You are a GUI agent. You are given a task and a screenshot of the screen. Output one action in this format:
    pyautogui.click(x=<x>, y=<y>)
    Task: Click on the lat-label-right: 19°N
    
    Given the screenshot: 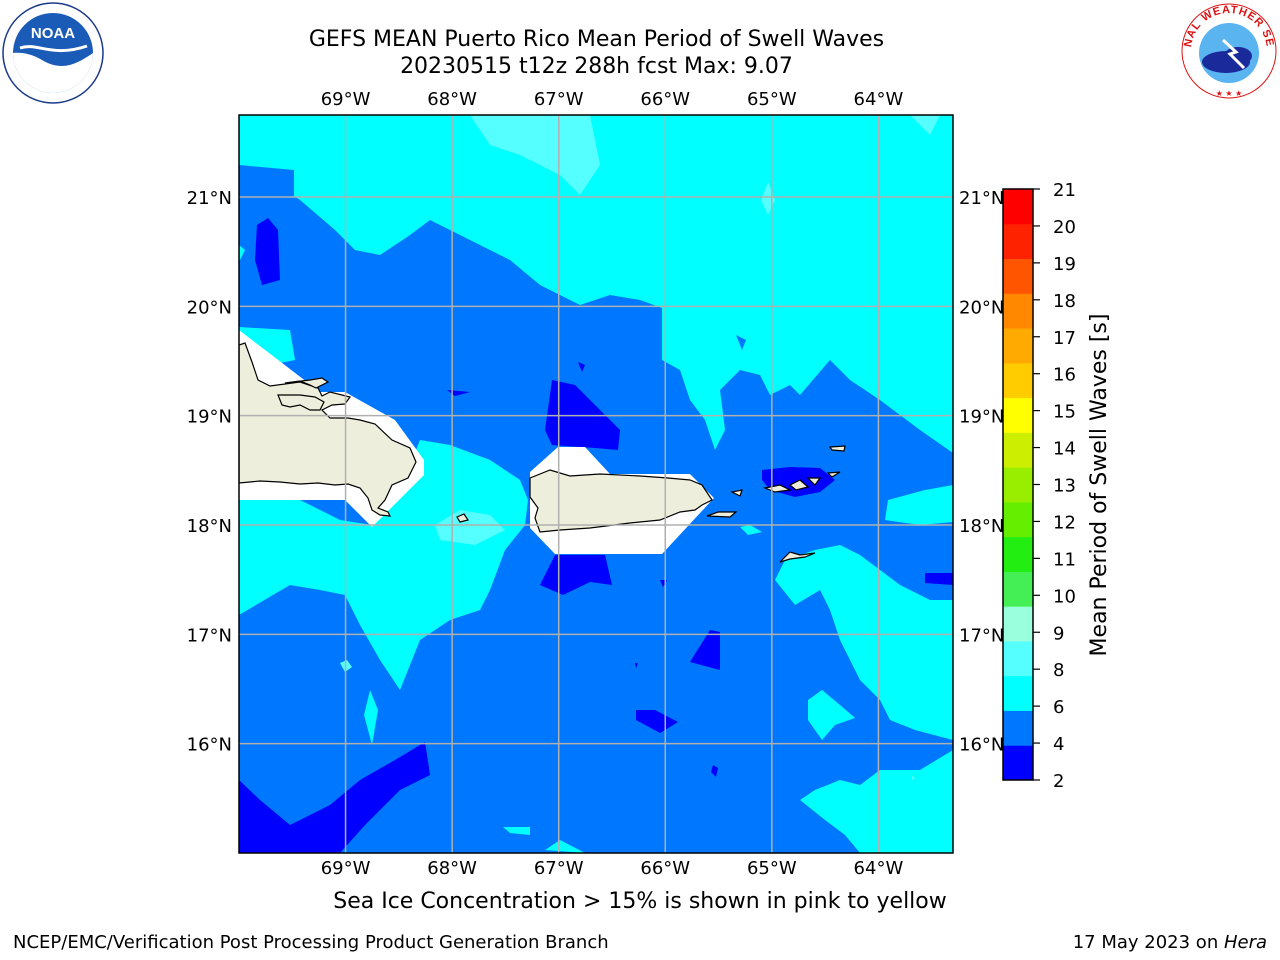 What is the action you would take?
    pyautogui.click(x=981, y=417)
    